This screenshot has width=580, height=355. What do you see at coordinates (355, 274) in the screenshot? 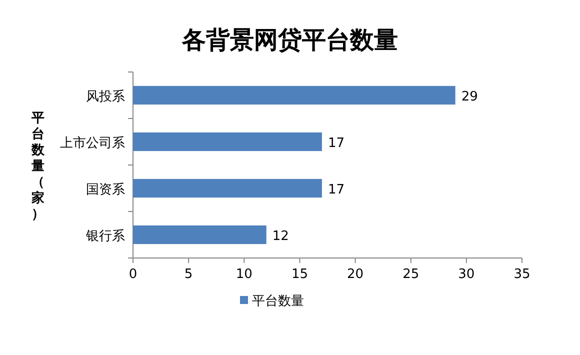
I see `x-tick-label: 20` at bounding box center [355, 274].